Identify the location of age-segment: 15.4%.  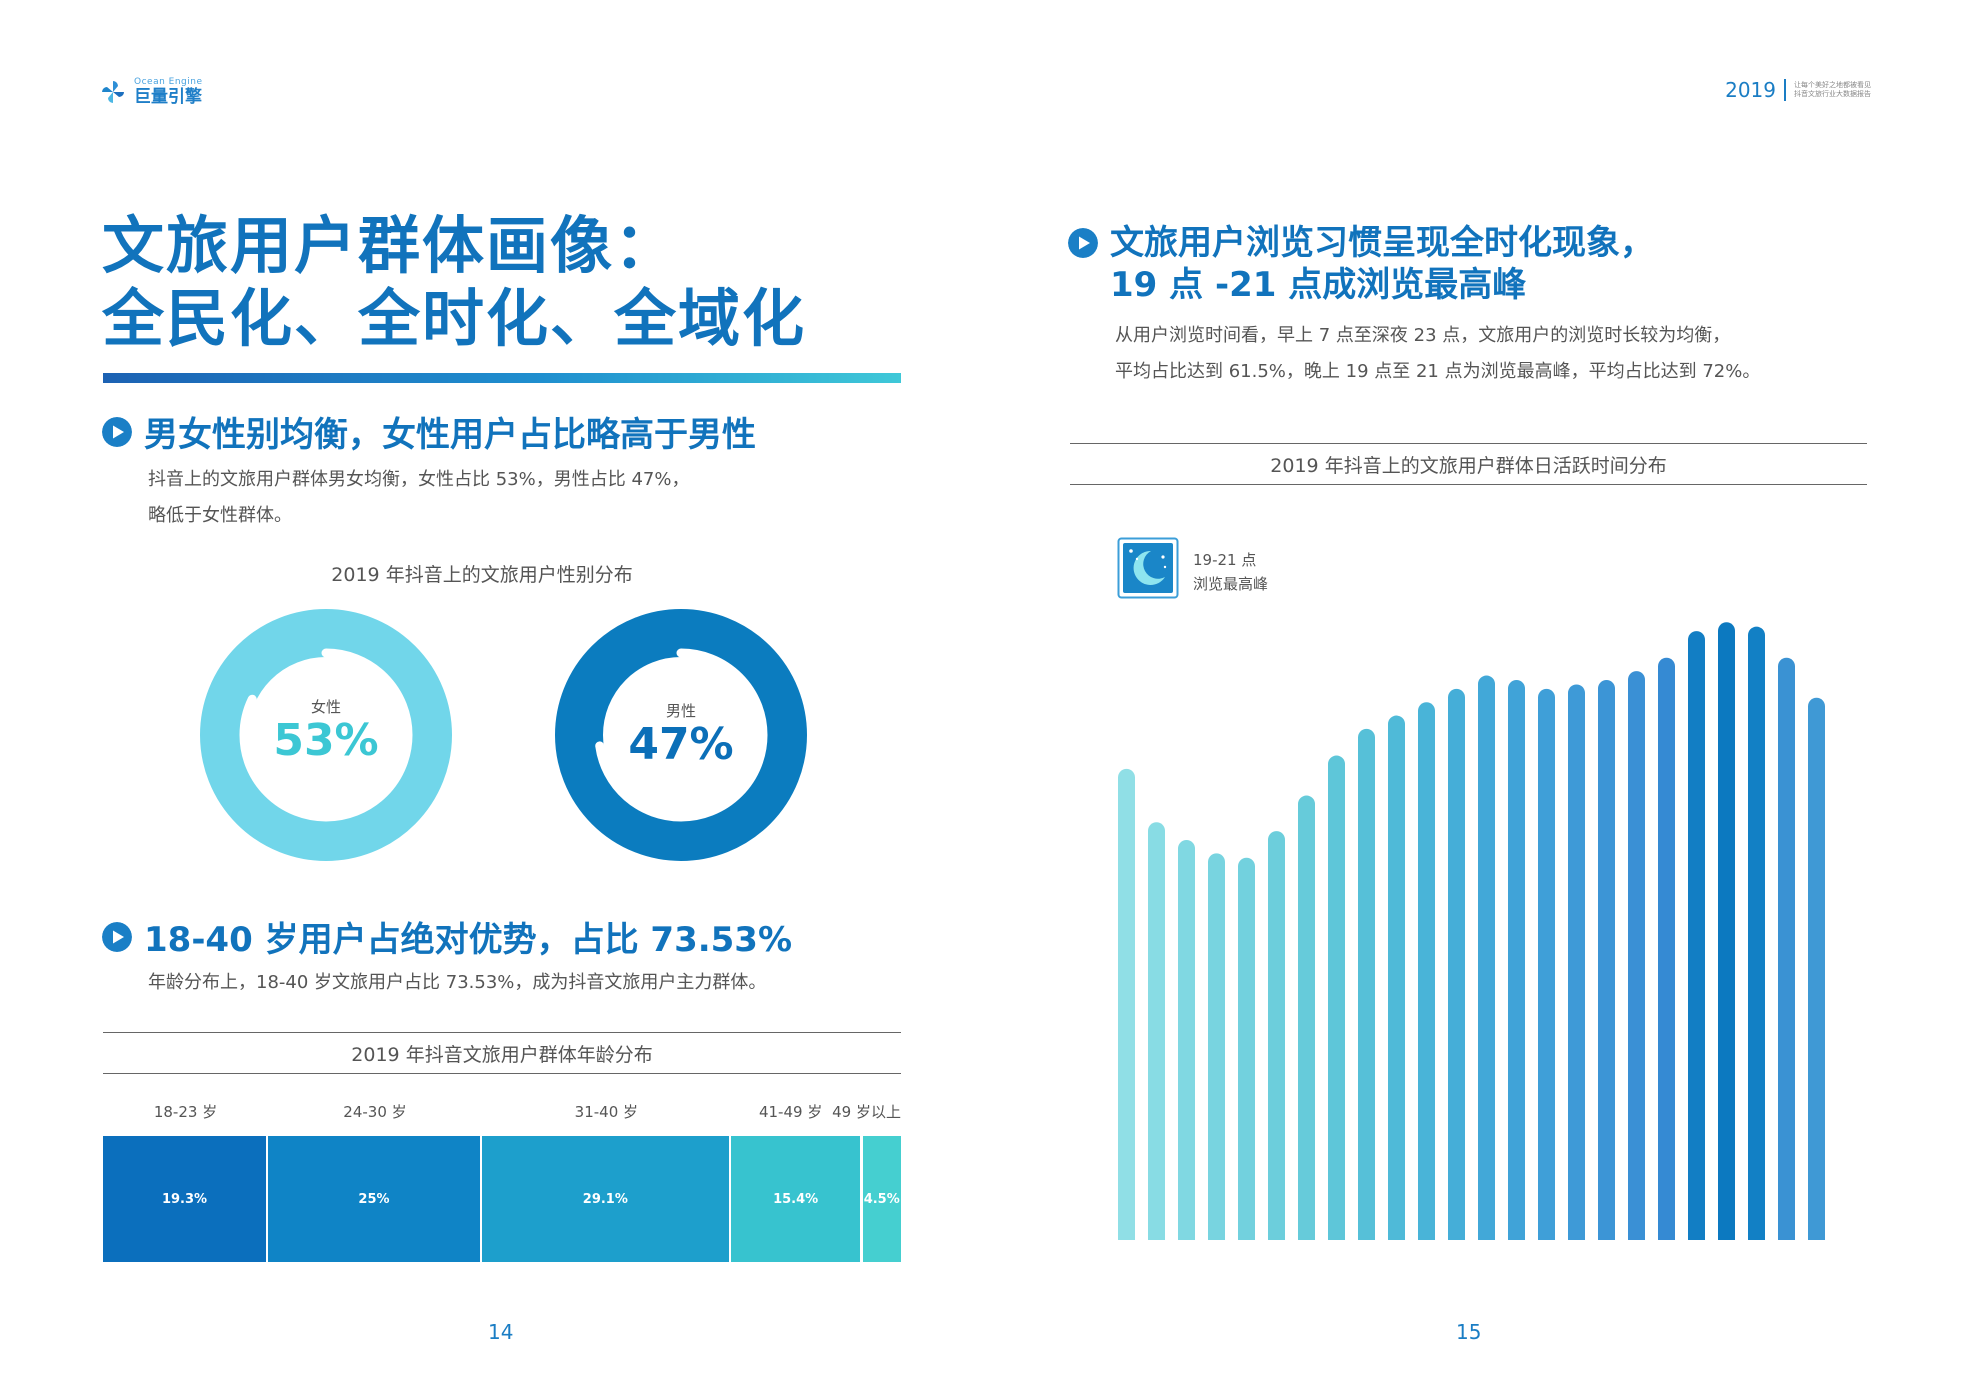
(795, 1199).